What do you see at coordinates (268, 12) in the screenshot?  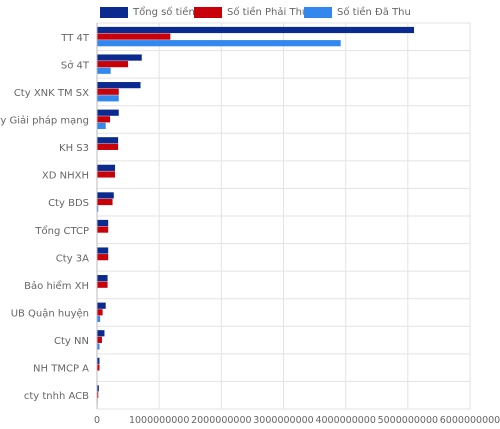 I see `legend-label-receivable: Số tiền Phải Thu` at bounding box center [268, 12].